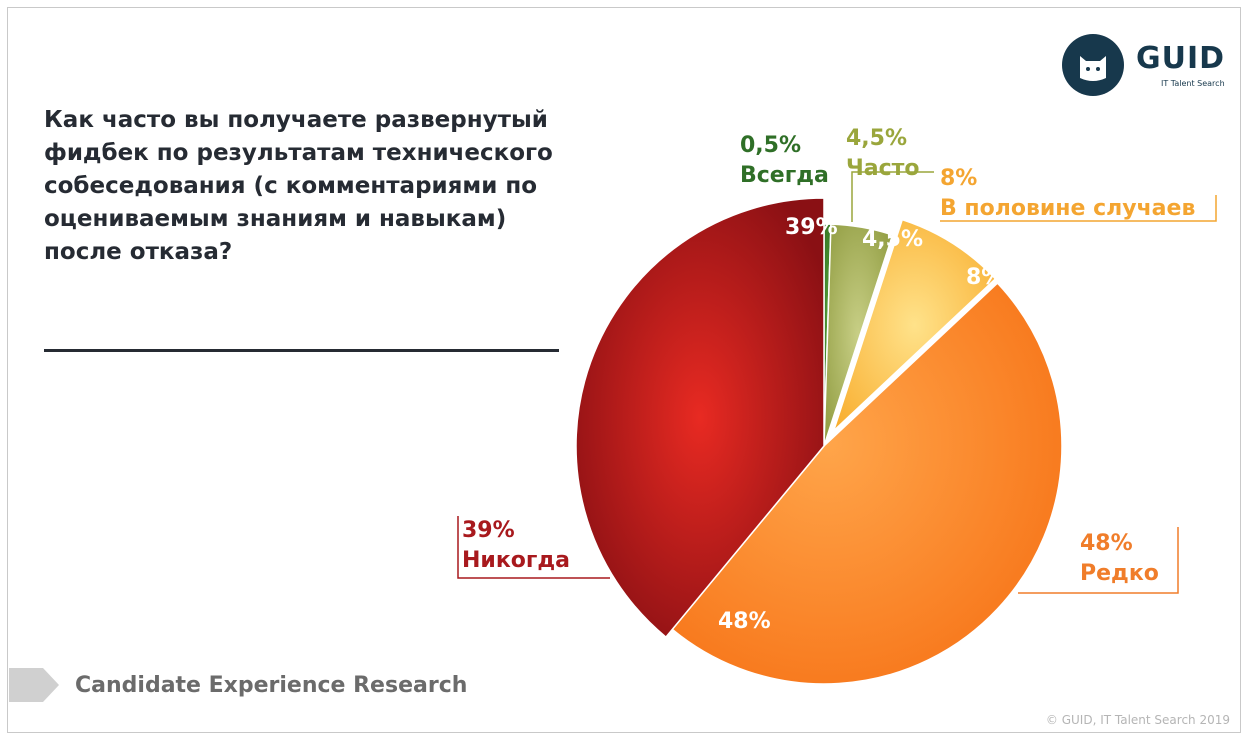  Describe the element at coordinates (914, 325) in the screenshot. I see `pie-slice-half` at that location.